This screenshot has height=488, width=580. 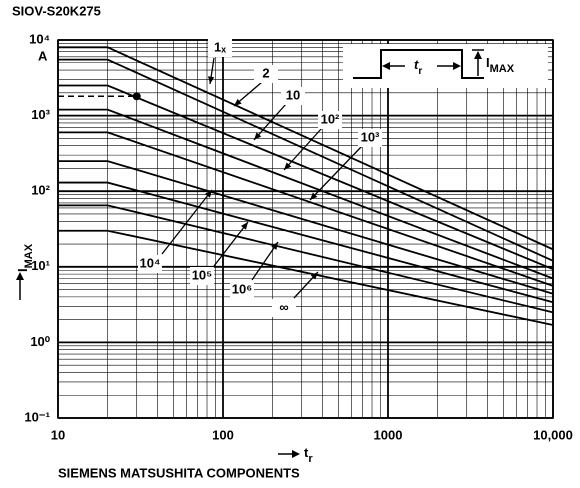 I want to click on x-label-main: t, so click(x=306, y=452).